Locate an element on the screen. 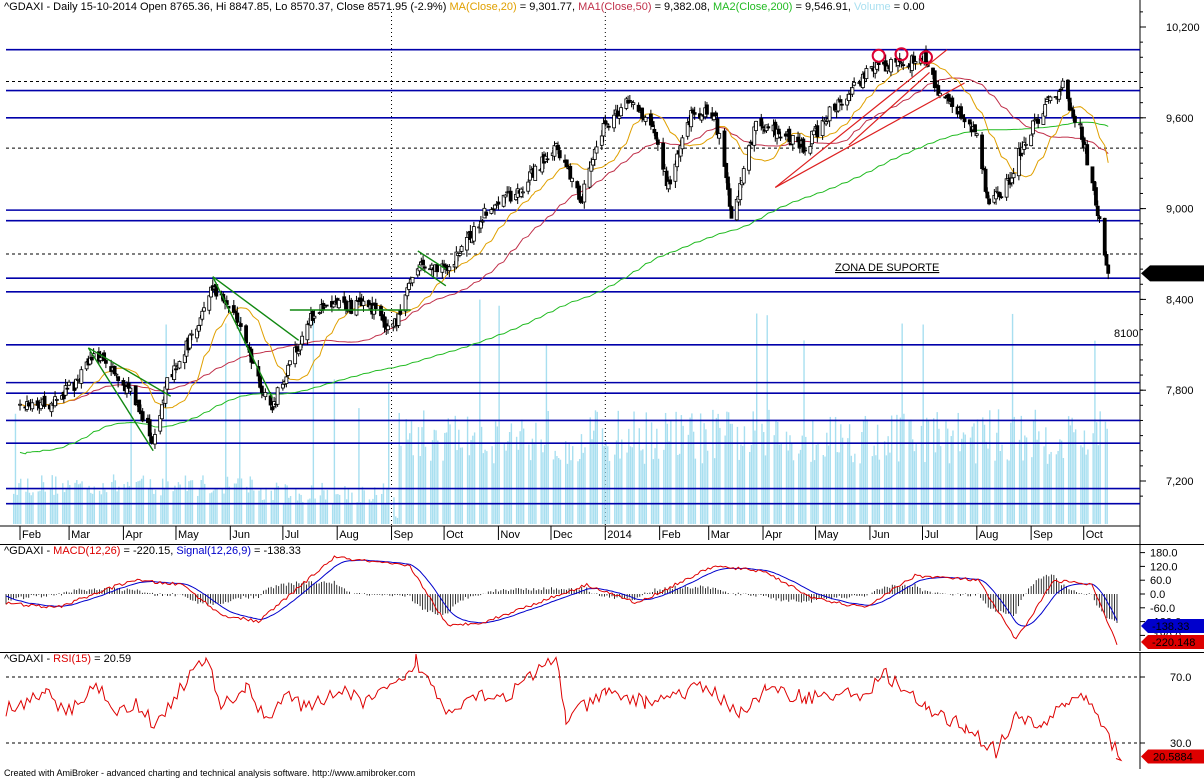 This screenshot has height=781, width=1204. rsi-value-box is located at coordinates (1172, 756).